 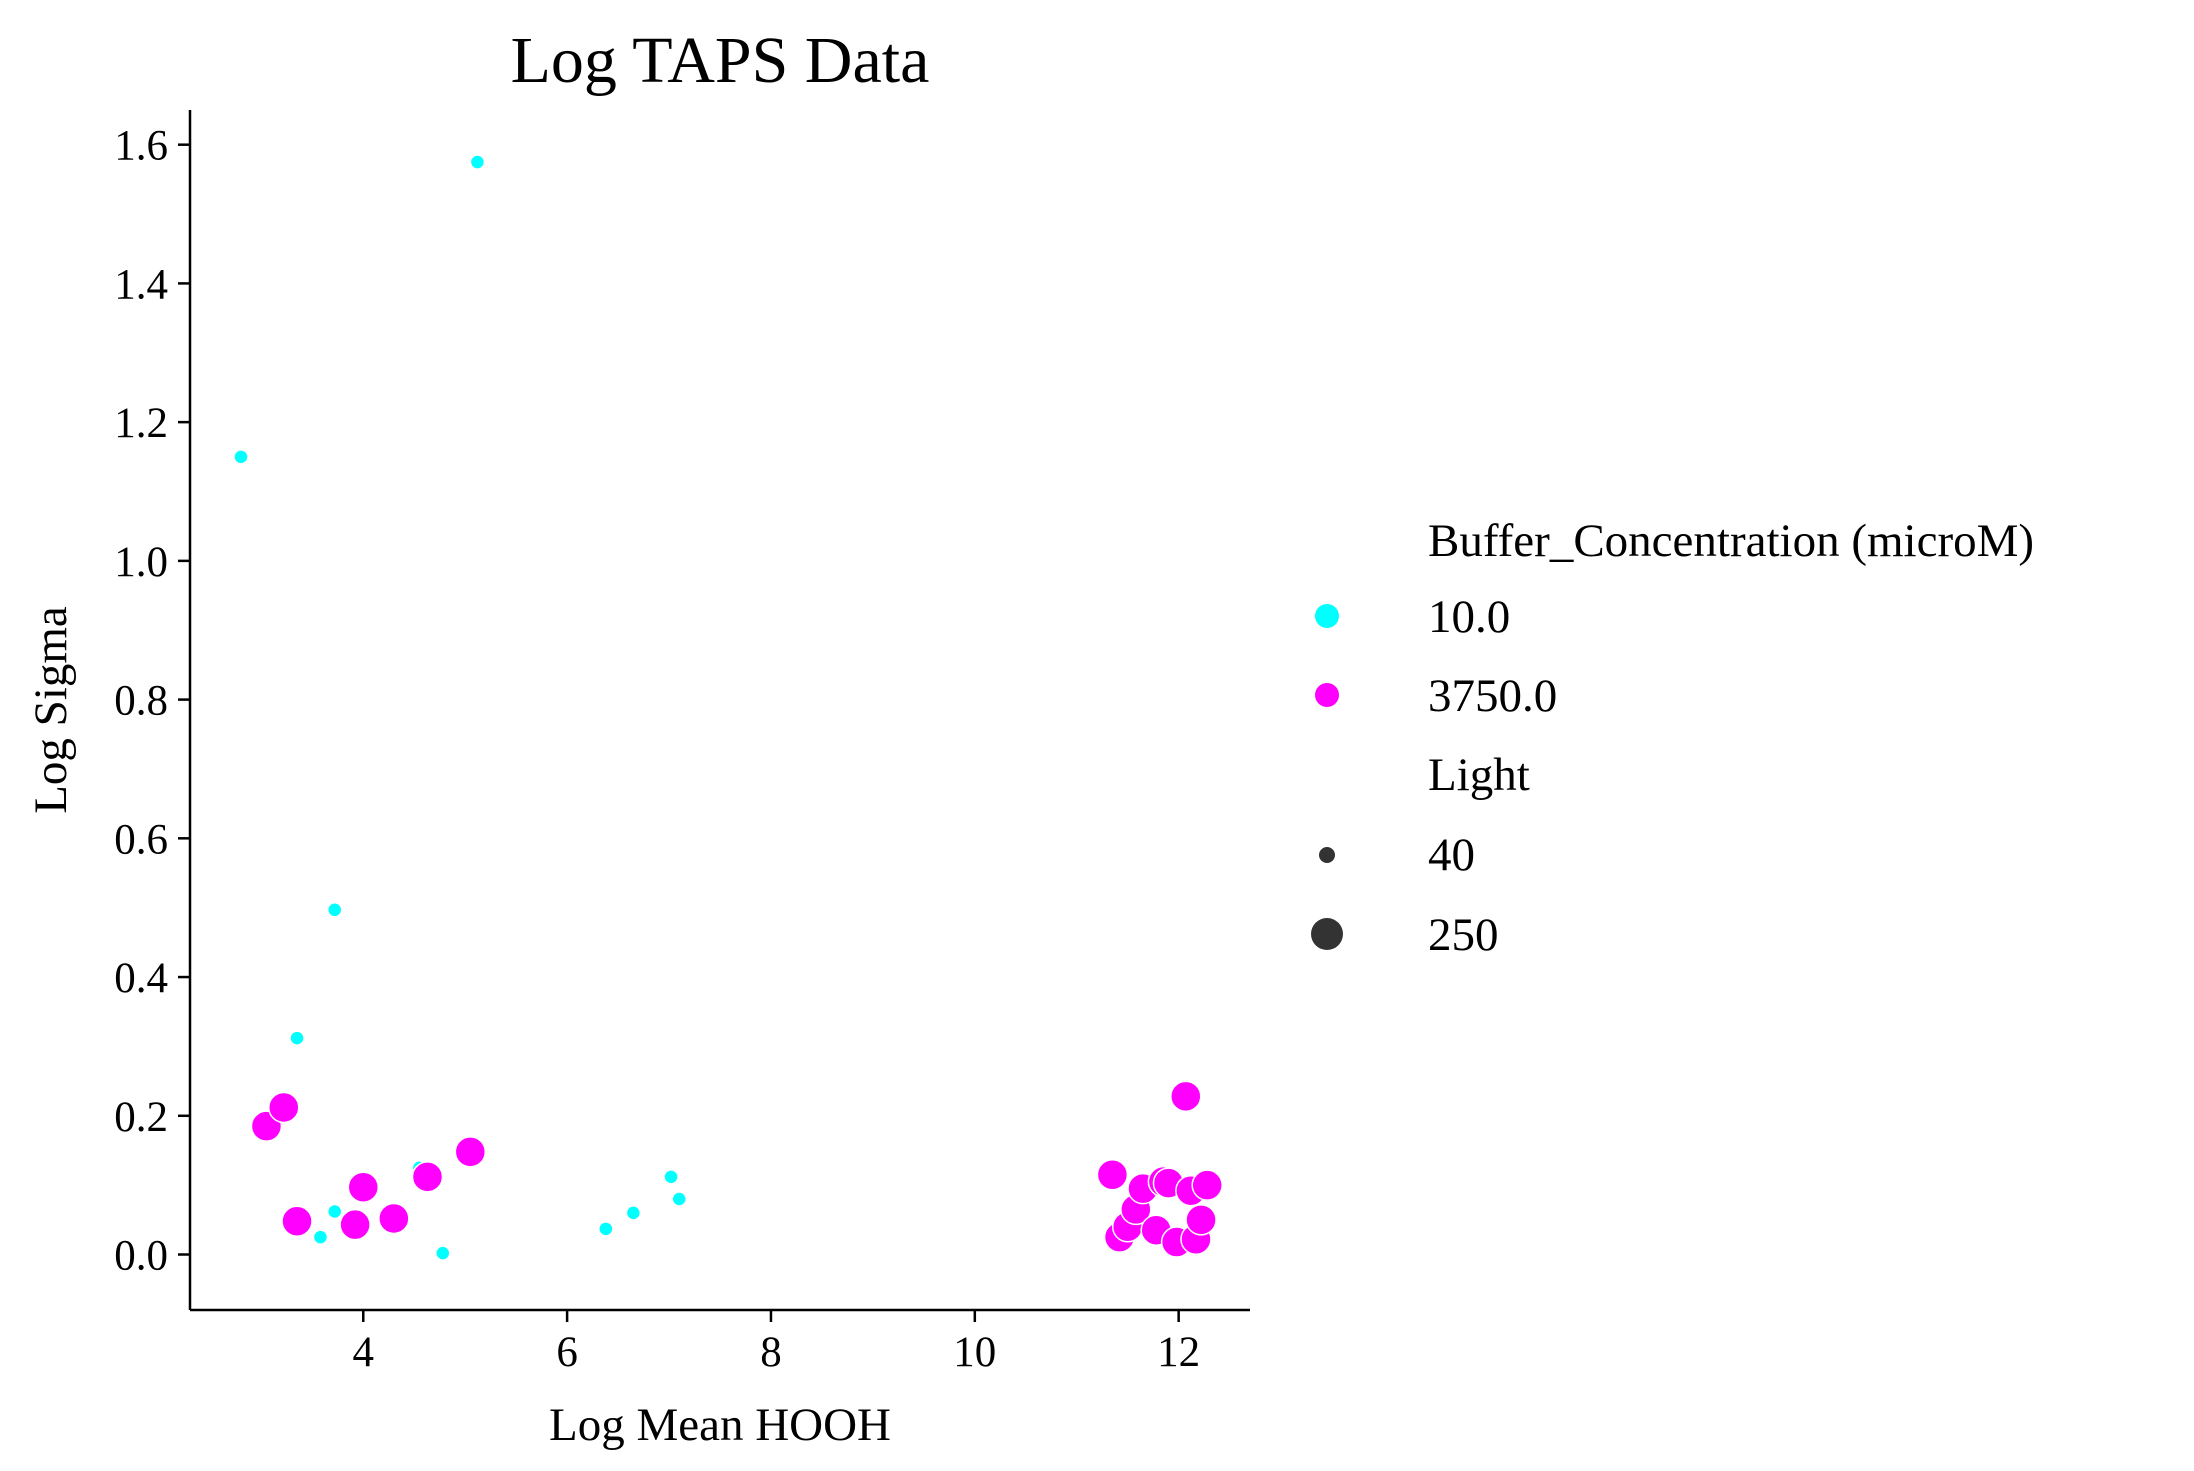 I want to click on y-tick-label: 0.6, so click(x=141, y=839).